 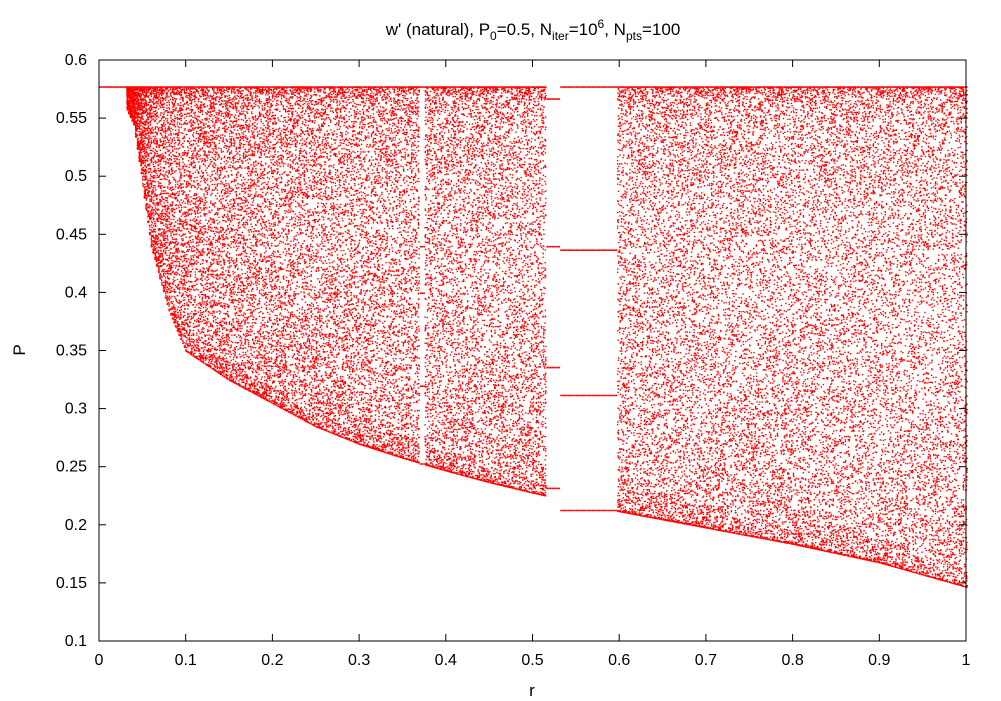 I want to click on y-tick-label: 0.45, so click(x=71, y=234).